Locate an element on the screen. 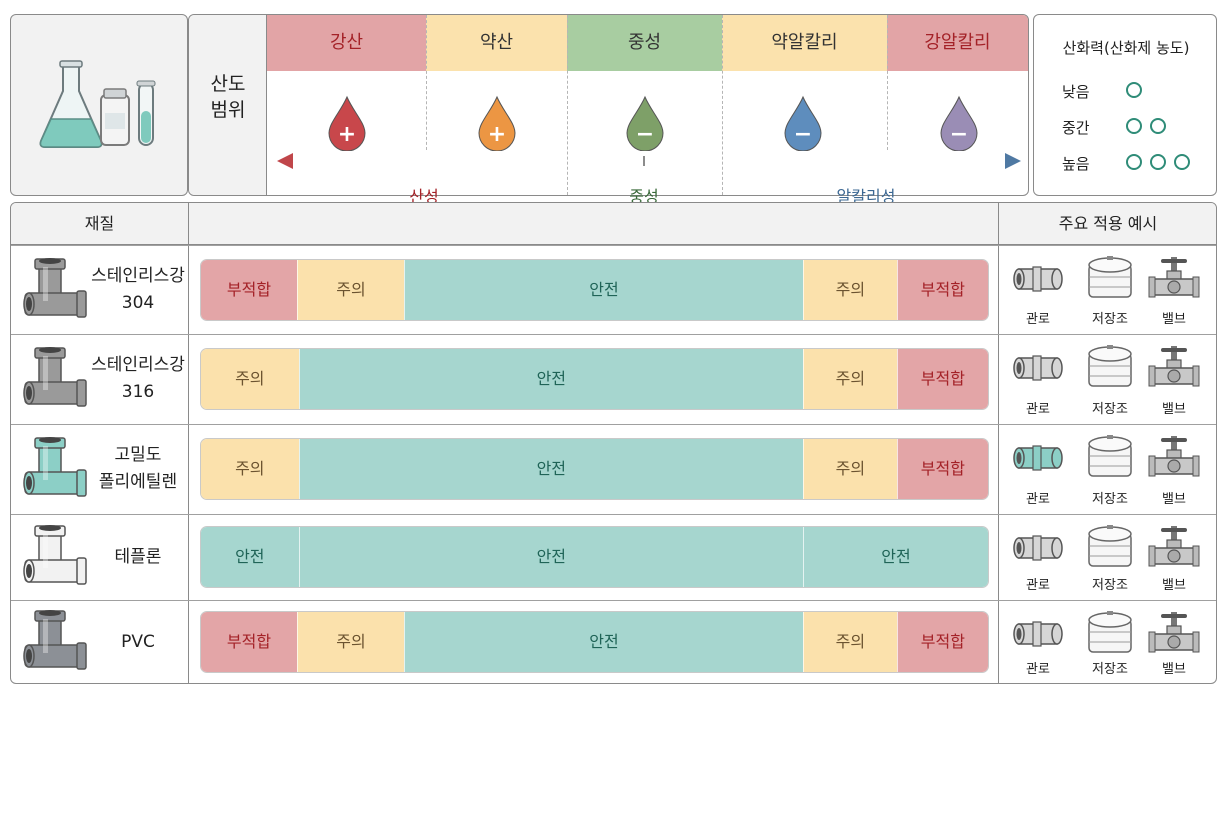 The image size is (1229, 819). level-header-strong-alkali: 강알칼리 is located at coordinates (957, 43).